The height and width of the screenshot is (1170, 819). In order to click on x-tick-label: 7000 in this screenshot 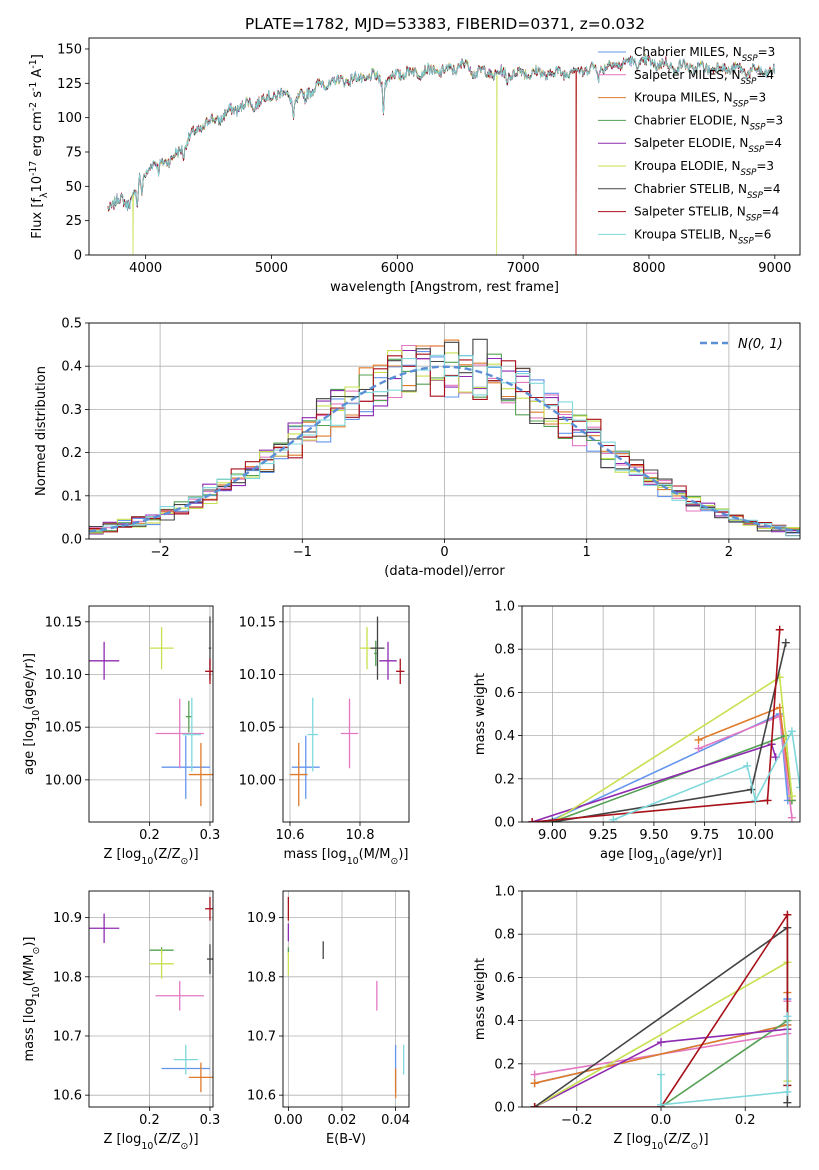, I will do `click(523, 268)`.